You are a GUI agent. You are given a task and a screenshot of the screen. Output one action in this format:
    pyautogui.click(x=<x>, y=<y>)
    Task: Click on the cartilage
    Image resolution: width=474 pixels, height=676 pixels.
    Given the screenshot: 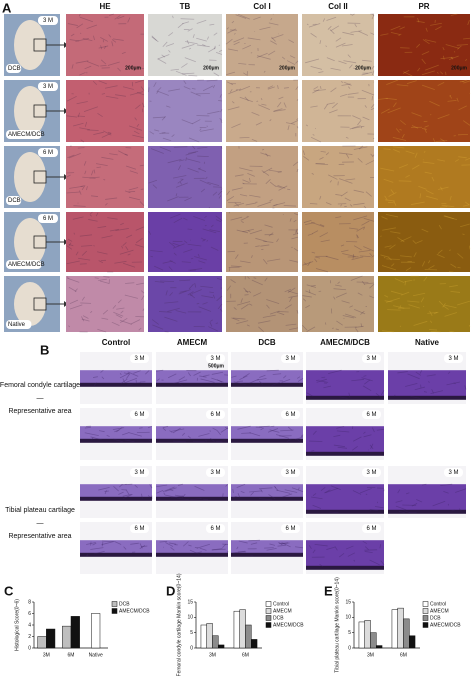 What is the action you would take?
    pyautogui.click(x=345, y=440)
    